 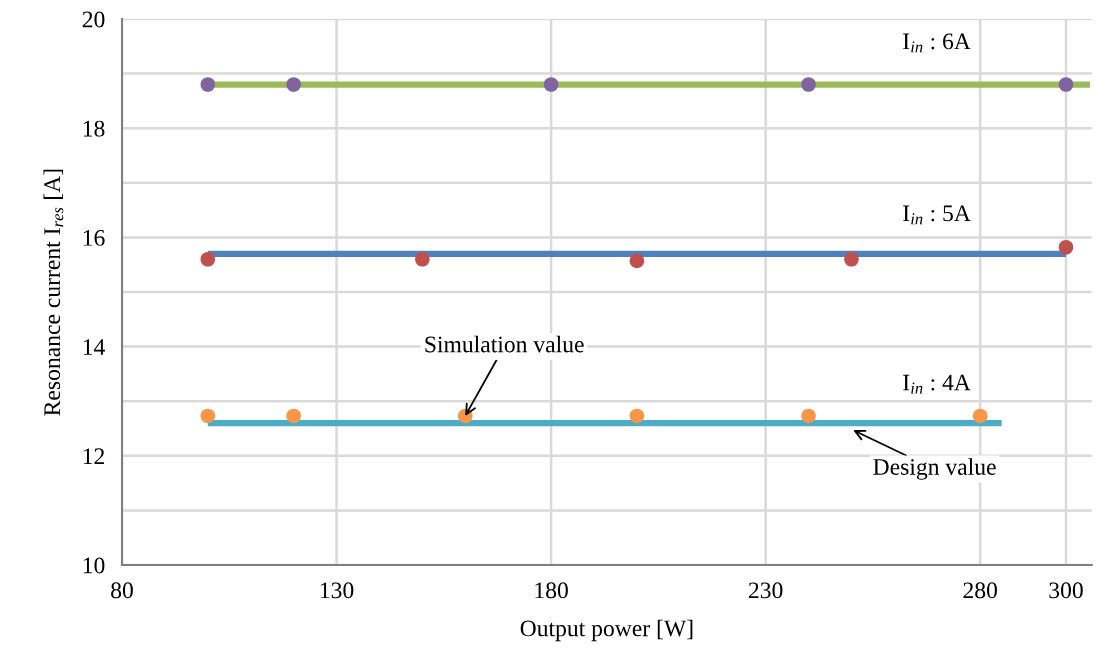 What do you see at coordinates (551, 590) in the screenshot?
I see `x-tick-label: 180` at bounding box center [551, 590].